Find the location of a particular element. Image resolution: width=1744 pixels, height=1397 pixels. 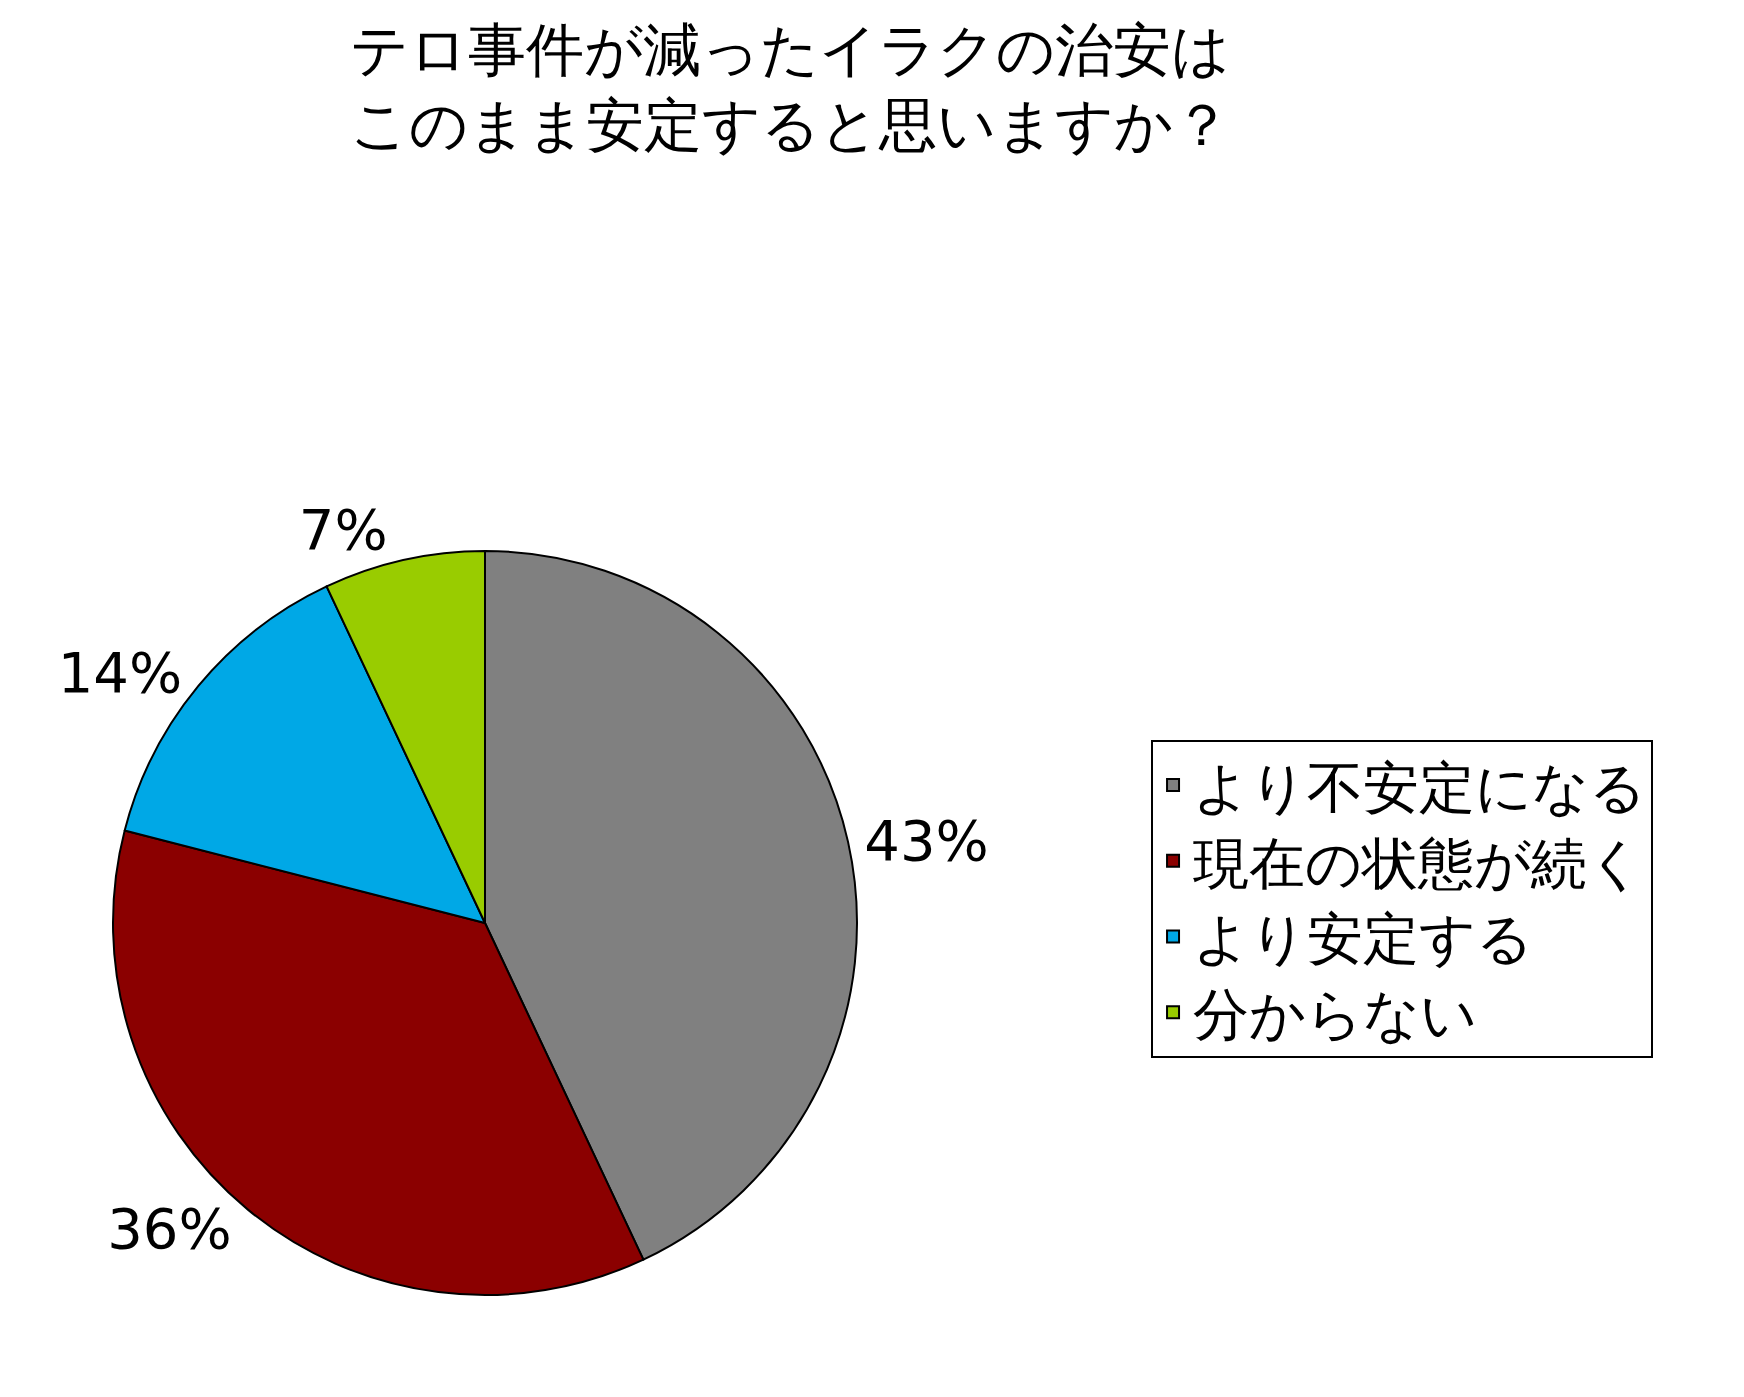

legend-label: 分からない is located at coordinates (1335, 1015).